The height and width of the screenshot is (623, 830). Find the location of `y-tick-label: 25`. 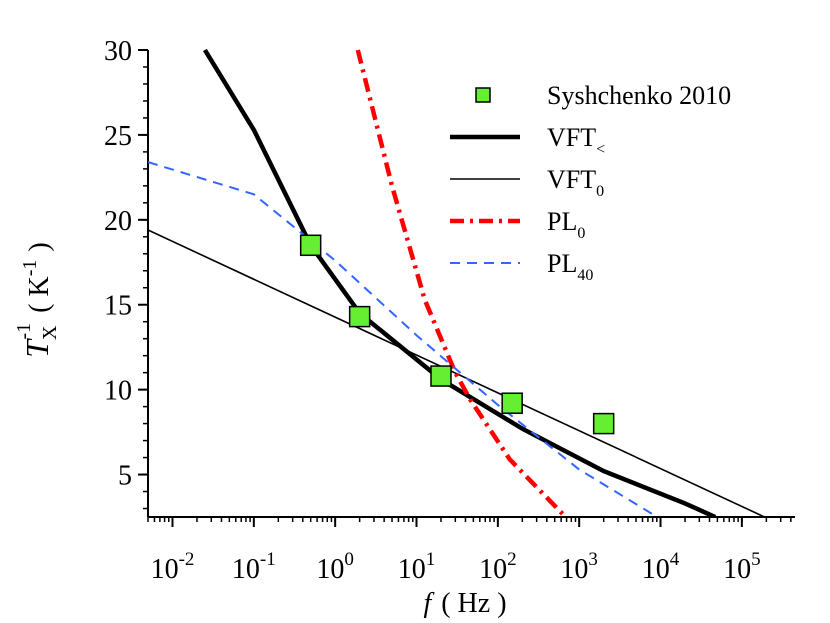

y-tick-label: 25 is located at coordinates (118, 136).